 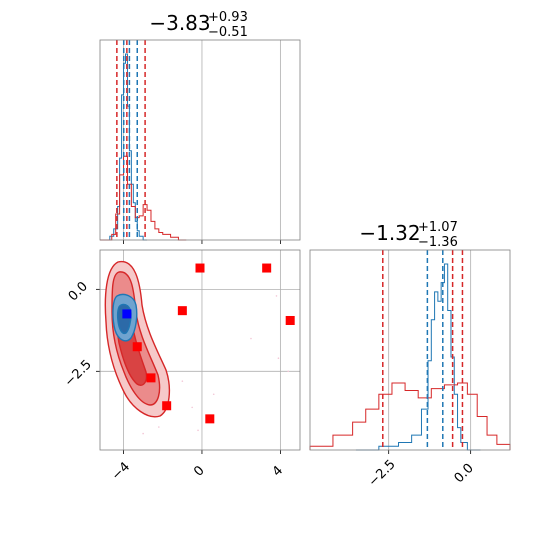 I want to click on scatter-frame, so click(x=200, y=350).